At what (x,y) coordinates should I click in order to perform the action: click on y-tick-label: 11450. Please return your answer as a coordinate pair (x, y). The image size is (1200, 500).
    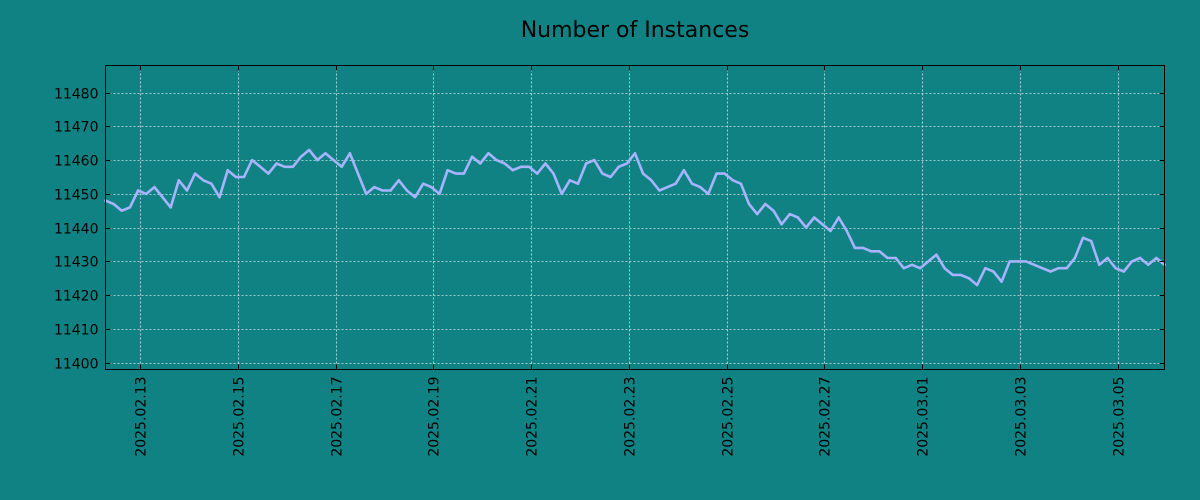
    Looking at the image, I should click on (76, 196).